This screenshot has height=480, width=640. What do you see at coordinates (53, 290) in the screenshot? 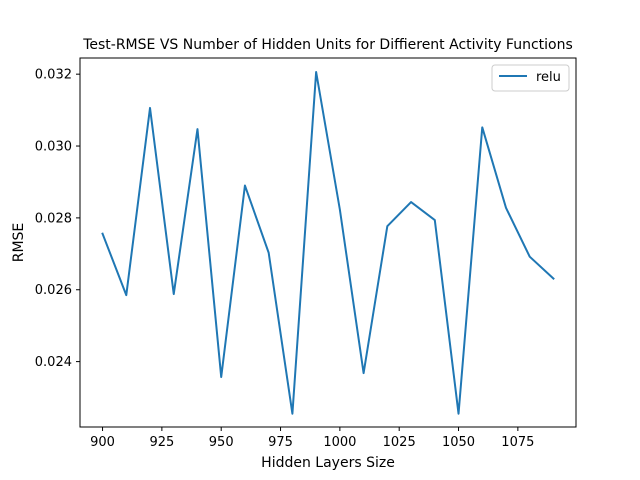
I see `y-tick-label: 0.026` at bounding box center [53, 290].